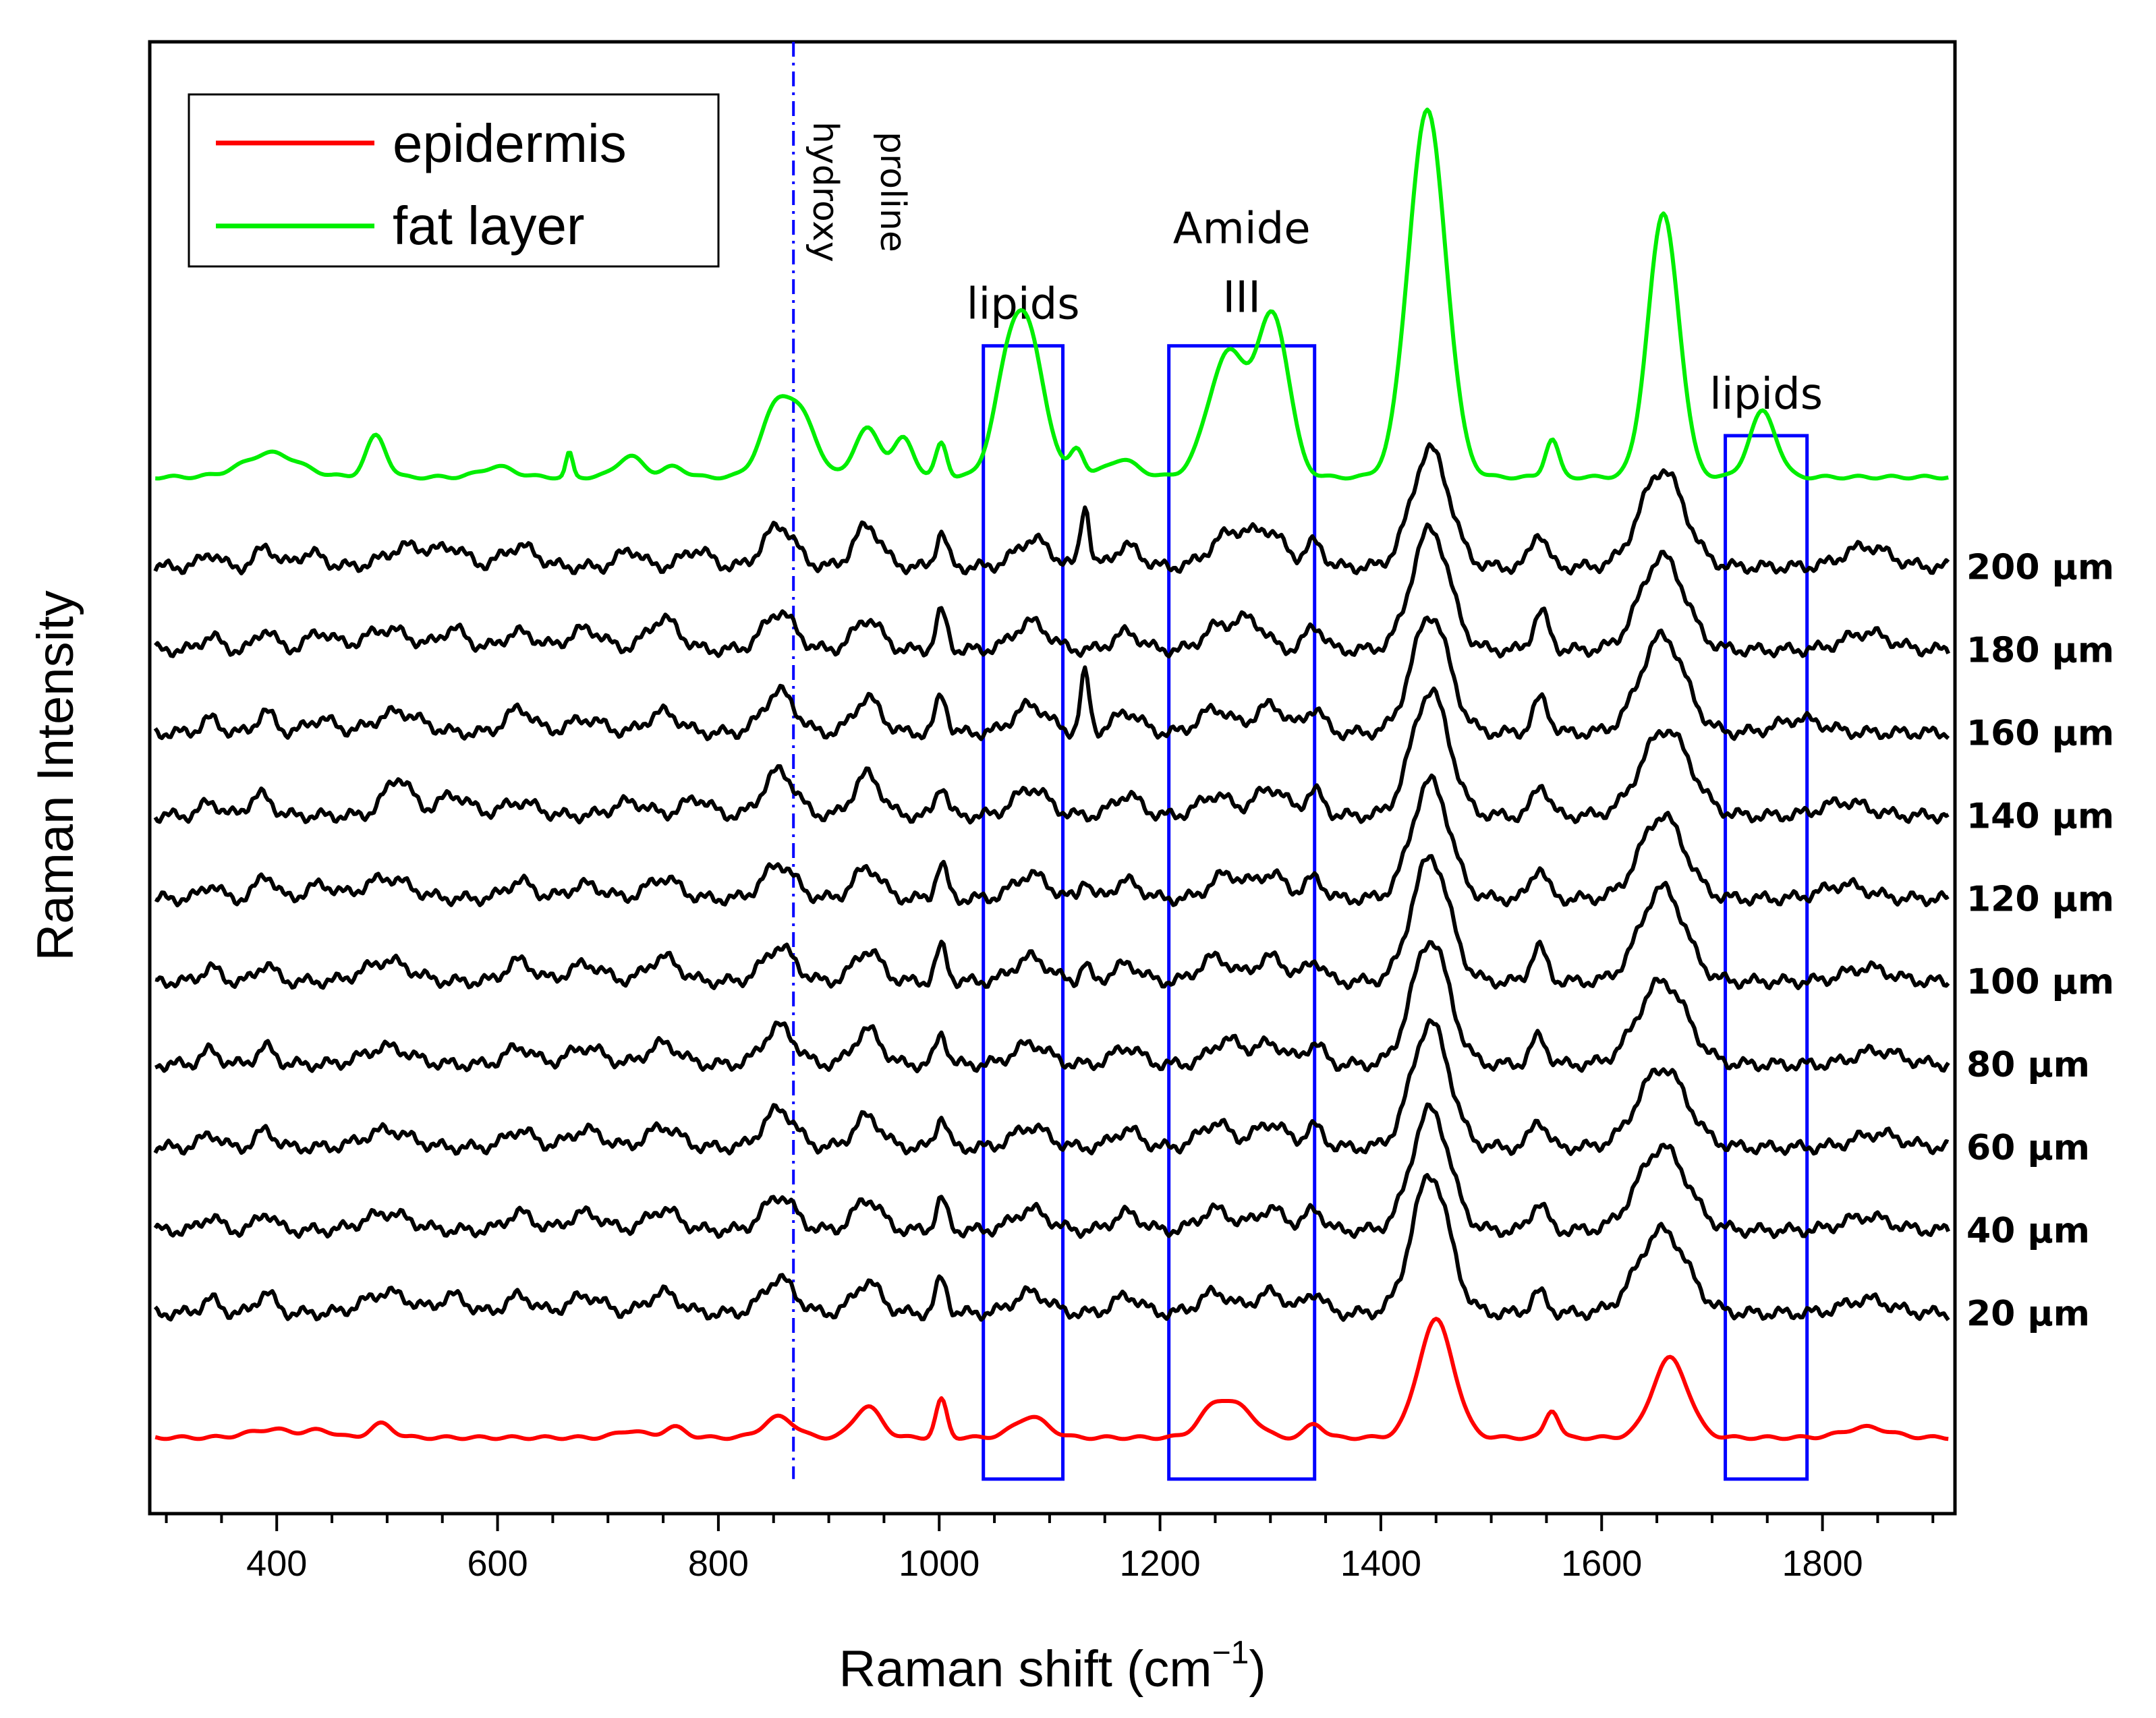  Describe the element at coordinates (276, 1563) in the screenshot. I see `x-tick-label: 400` at that location.